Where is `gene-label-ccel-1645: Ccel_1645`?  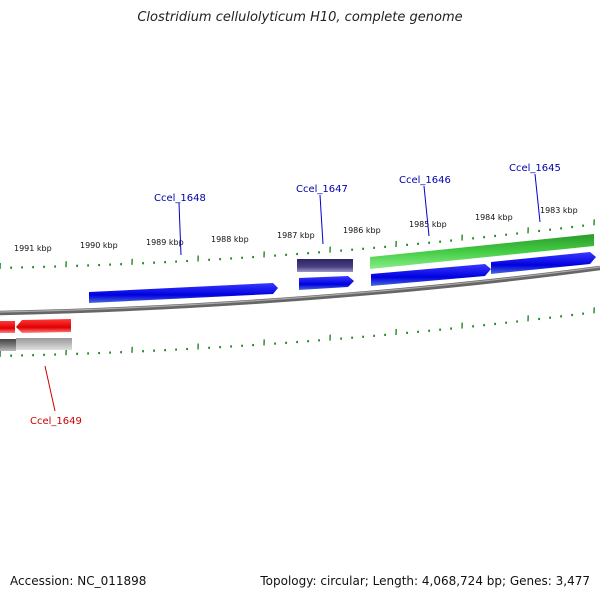
gene-label-ccel-1645: Ccel_1645 is located at coordinates (535, 168).